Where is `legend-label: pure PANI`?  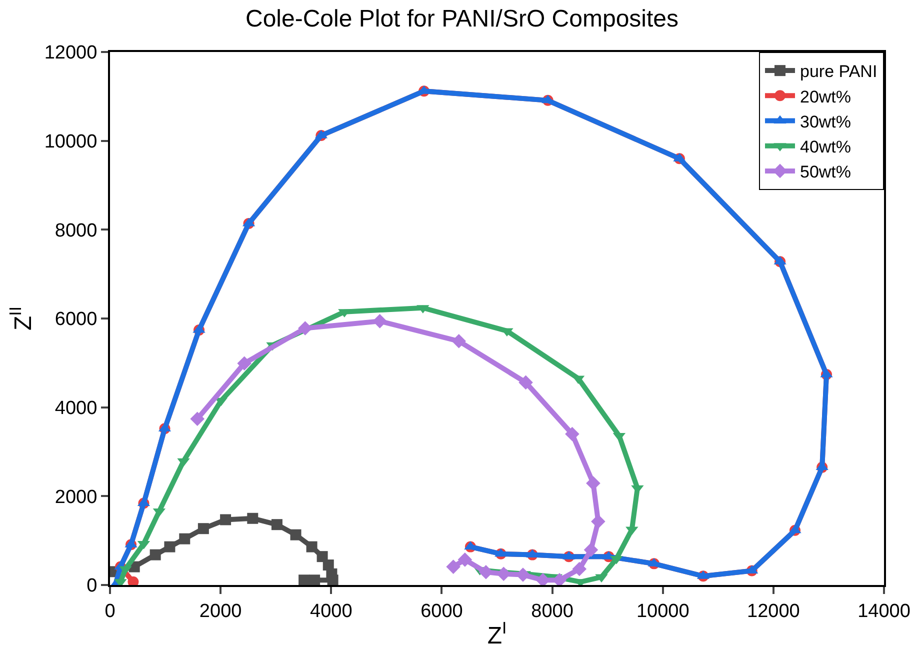 legend-label: pure PANI is located at coordinates (839, 72).